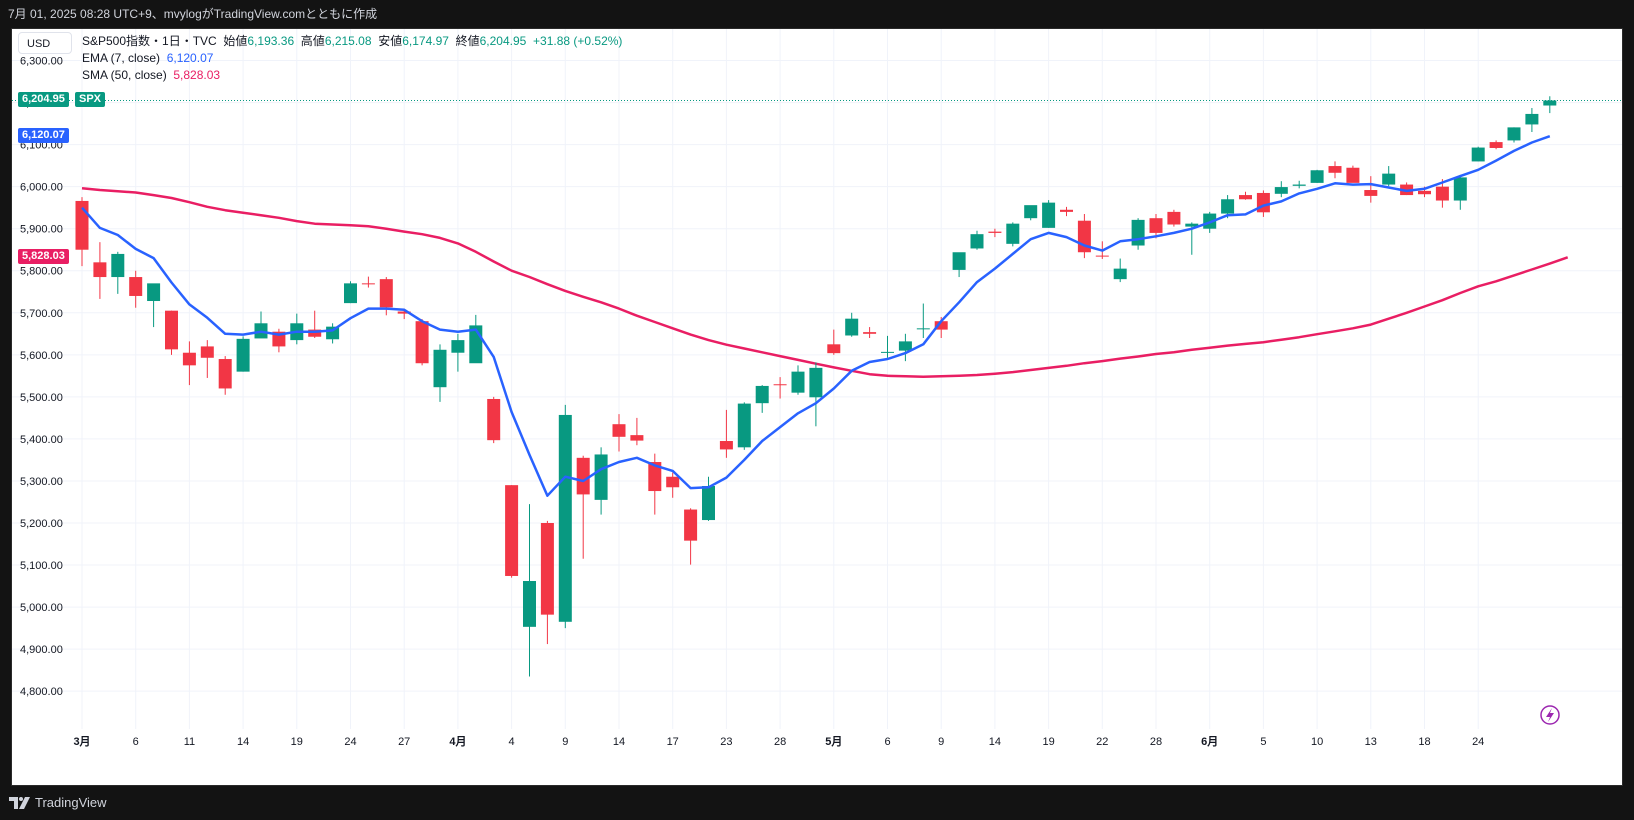  Describe the element at coordinates (71, 802) in the screenshot. I see `tradingview-brand: TradingView` at that location.